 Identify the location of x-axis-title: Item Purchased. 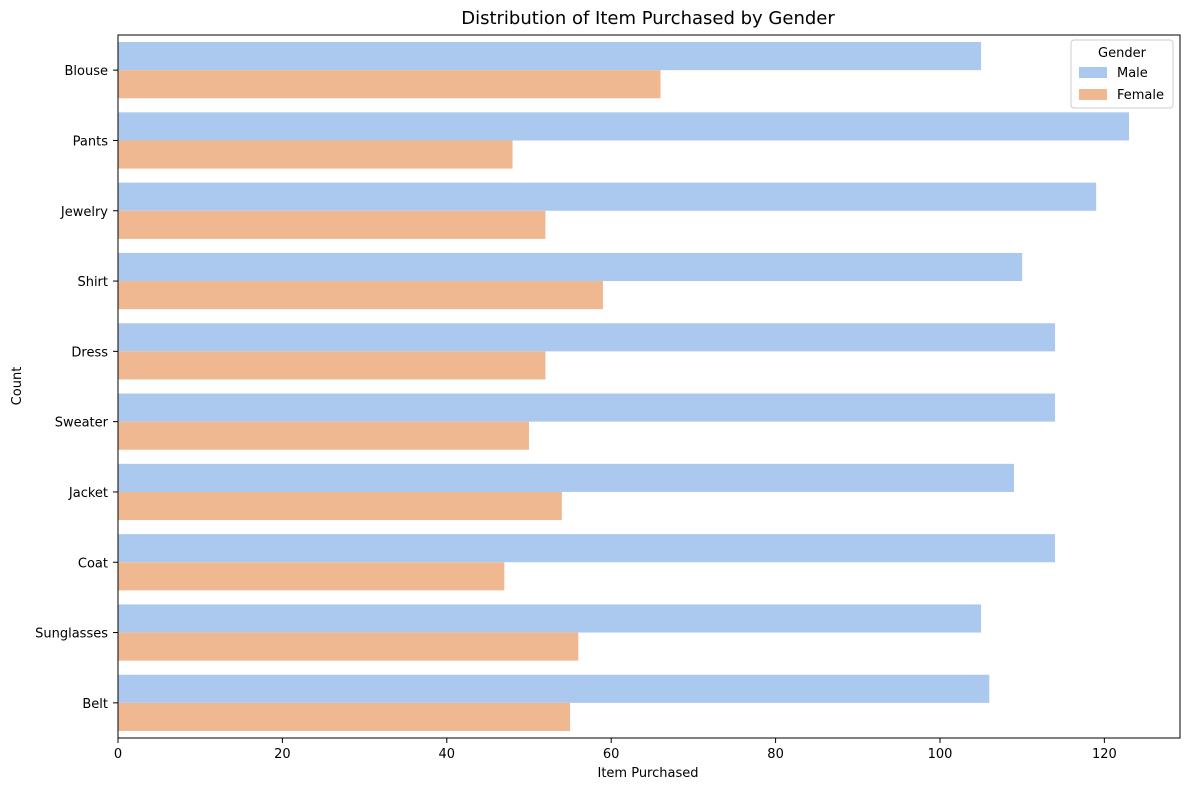
(647, 773).